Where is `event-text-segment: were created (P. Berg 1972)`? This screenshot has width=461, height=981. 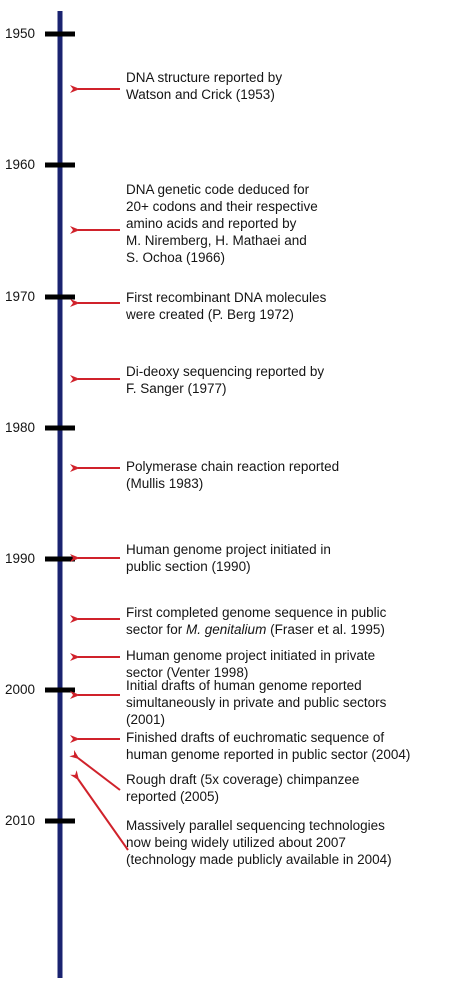 event-text-segment: were created (P. Berg 1972) is located at coordinates (210, 314).